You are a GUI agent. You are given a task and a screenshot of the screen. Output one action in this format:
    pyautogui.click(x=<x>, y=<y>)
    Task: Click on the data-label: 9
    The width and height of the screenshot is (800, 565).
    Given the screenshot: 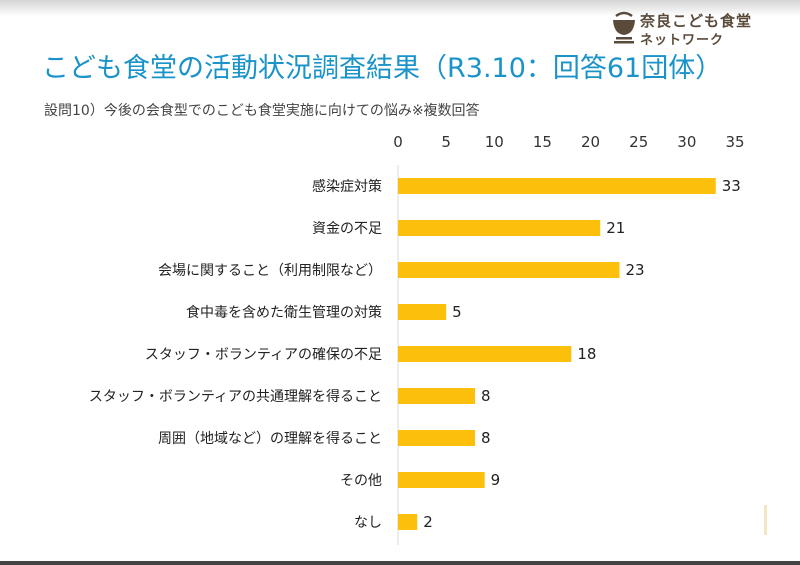 What is the action you would take?
    pyautogui.click(x=496, y=480)
    